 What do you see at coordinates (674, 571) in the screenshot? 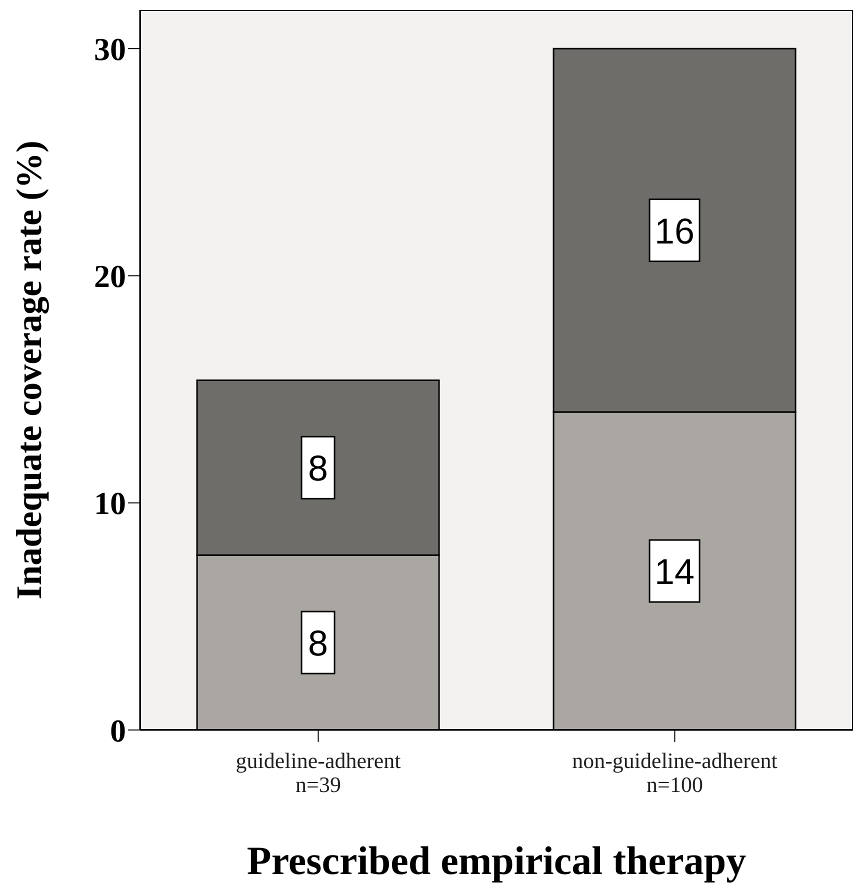
I see `data-label: 14` at bounding box center [674, 571].